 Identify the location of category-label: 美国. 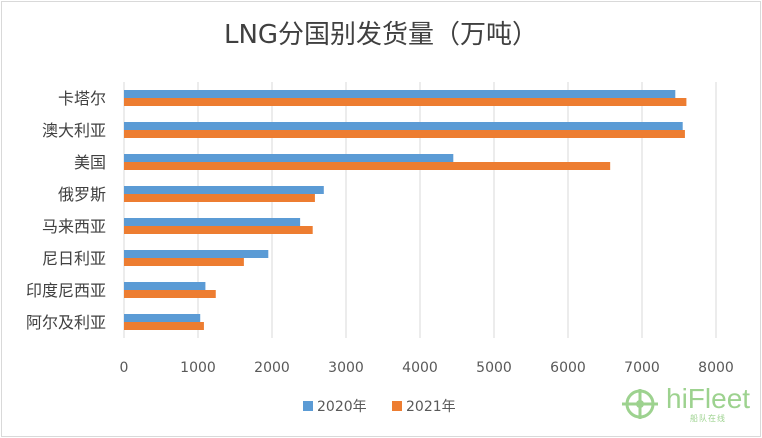
(90, 162).